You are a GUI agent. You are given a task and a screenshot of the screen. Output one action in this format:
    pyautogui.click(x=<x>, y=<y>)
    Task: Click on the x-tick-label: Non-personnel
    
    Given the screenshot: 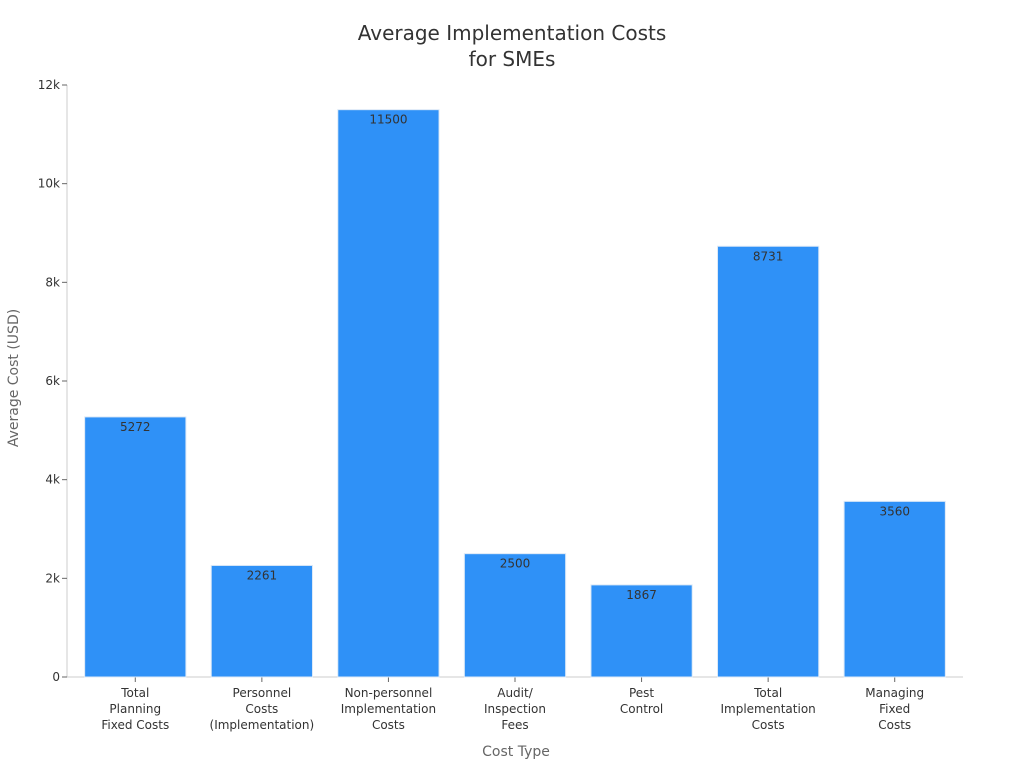 What is the action you would take?
    pyautogui.click(x=389, y=693)
    